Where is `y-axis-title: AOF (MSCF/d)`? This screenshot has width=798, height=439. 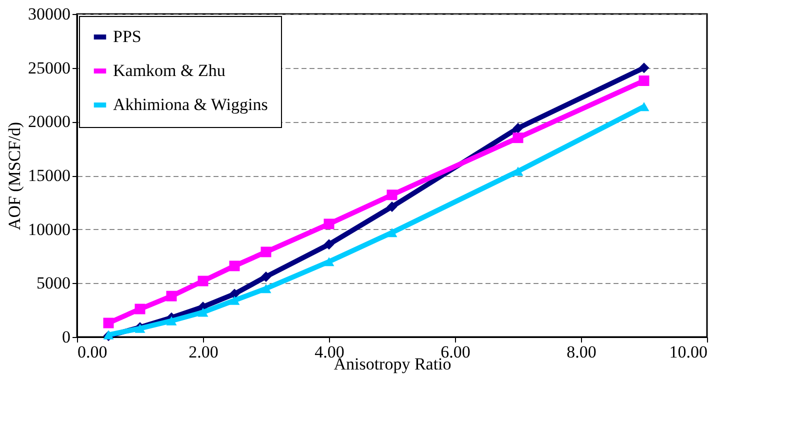 y-axis-title: AOF (MSCF/d) is located at coordinates (14, 176).